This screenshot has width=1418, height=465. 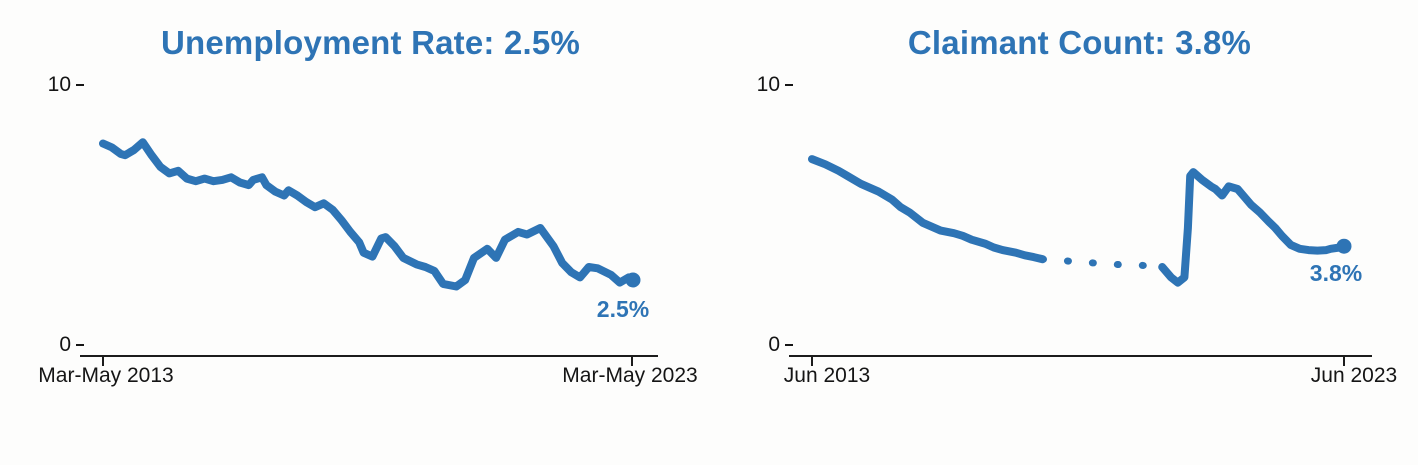 What do you see at coordinates (623, 309) in the screenshot?
I see `latest-value-label: 2.5%` at bounding box center [623, 309].